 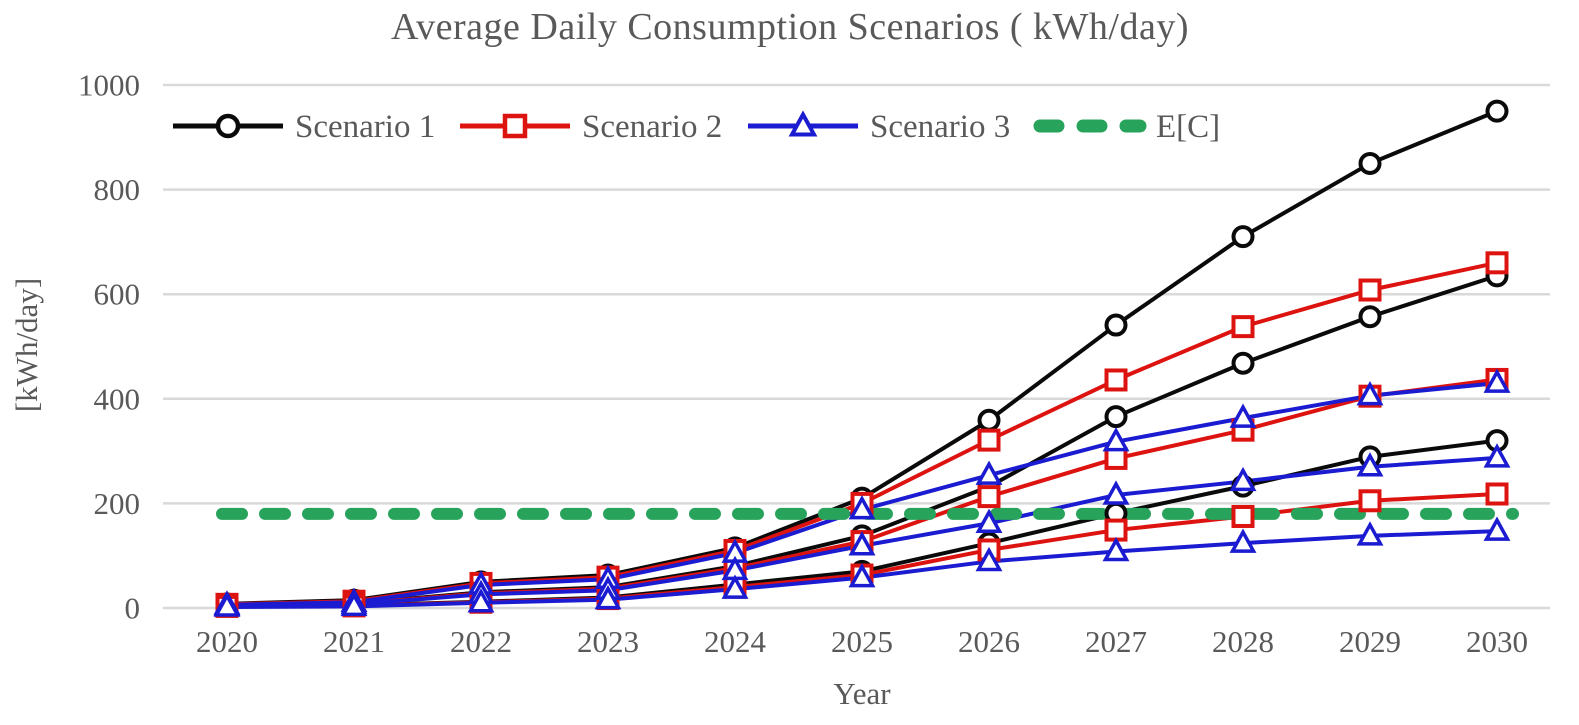 I want to click on legend-scenario-1-marker-icon, so click(x=228, y=126).